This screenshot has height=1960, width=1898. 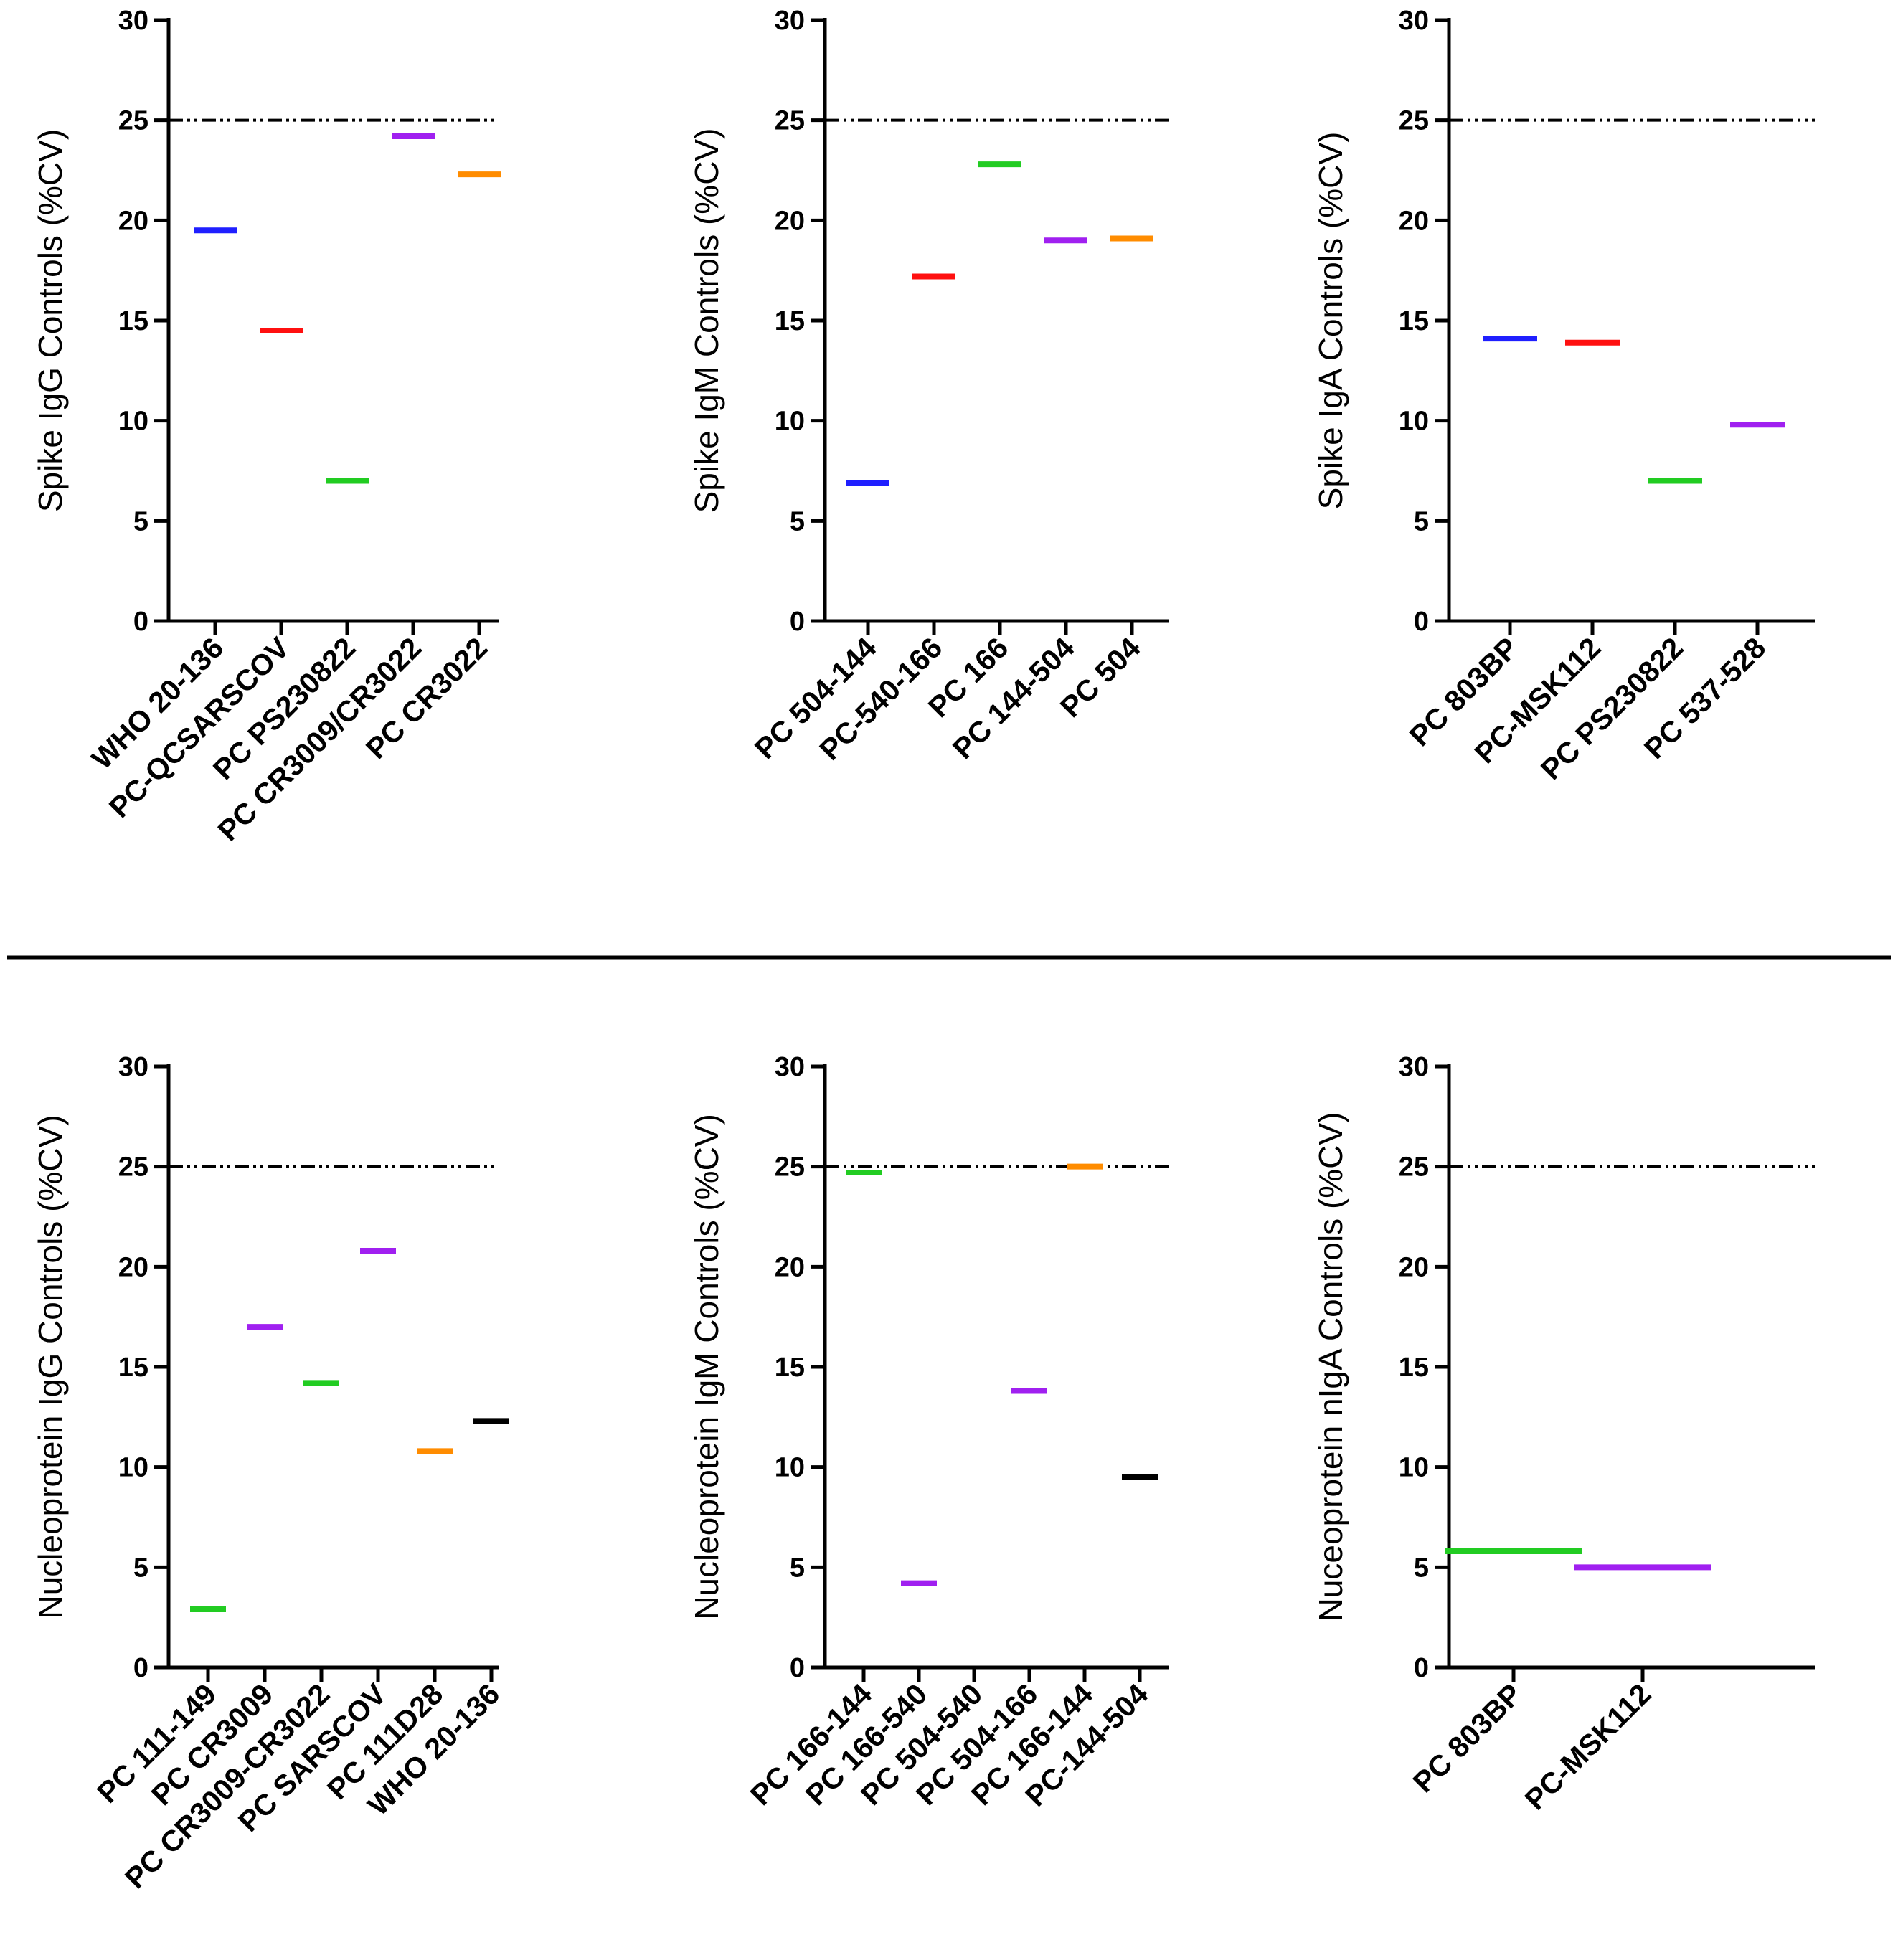 What do you see at coordinates (1611, 708) in the screenshot?
I see `x-tick-label: PC PS230822` at bounding box center [1611, 708].